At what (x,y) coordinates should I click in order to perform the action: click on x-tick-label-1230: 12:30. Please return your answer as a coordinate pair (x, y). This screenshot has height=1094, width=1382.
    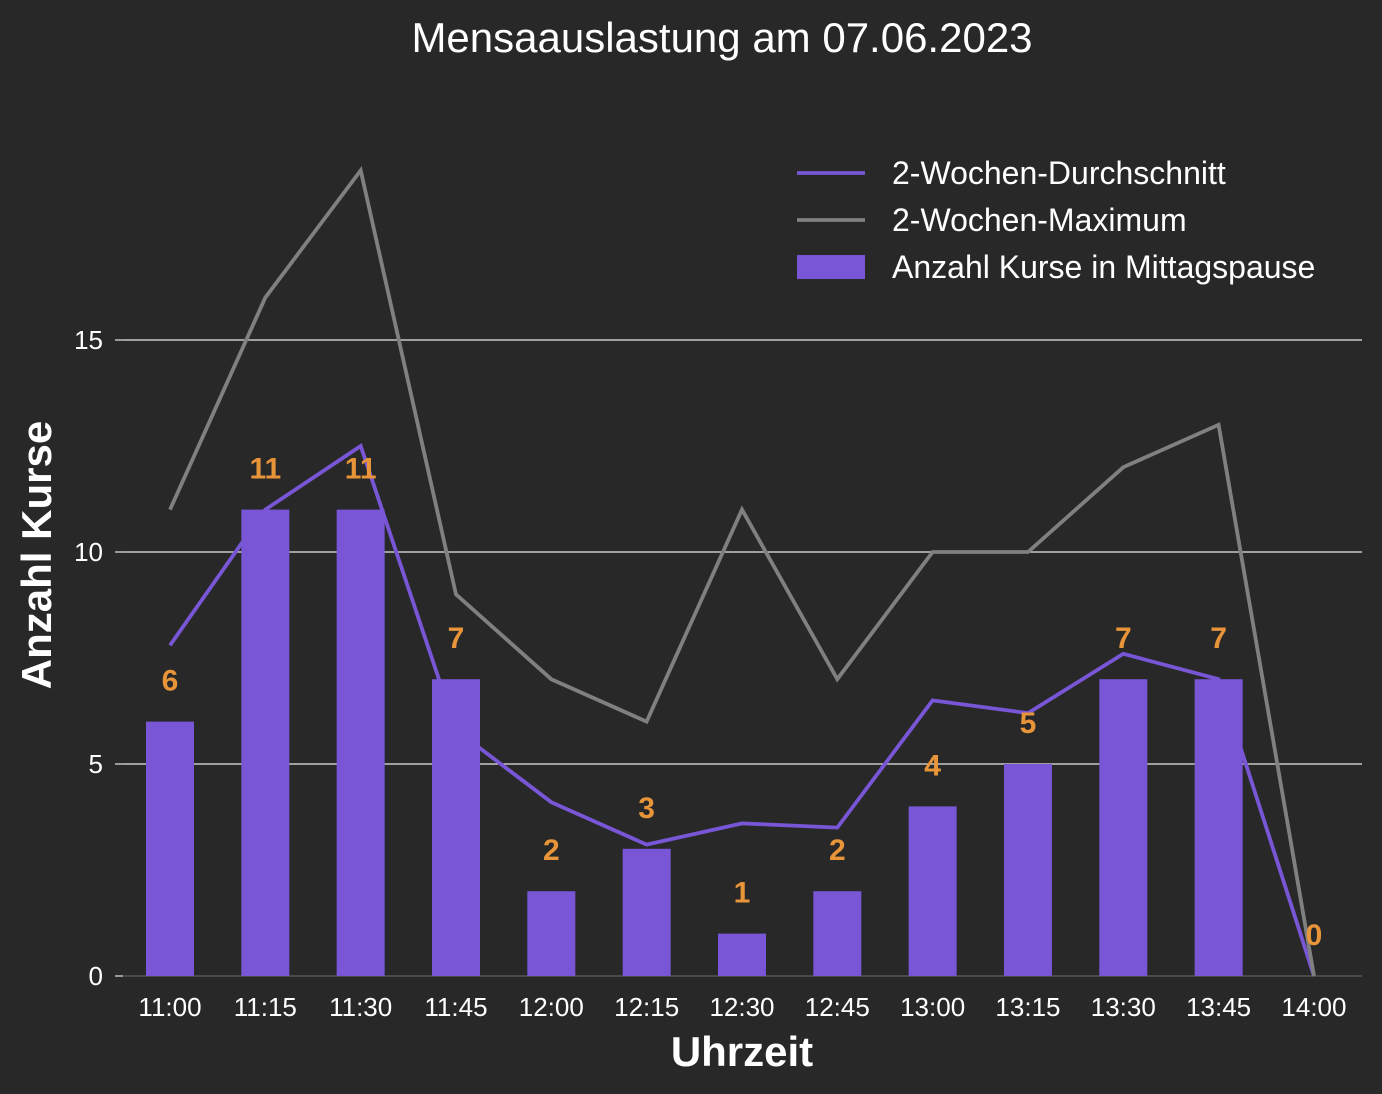
    Looking at the image, I should click on (741, 1007).